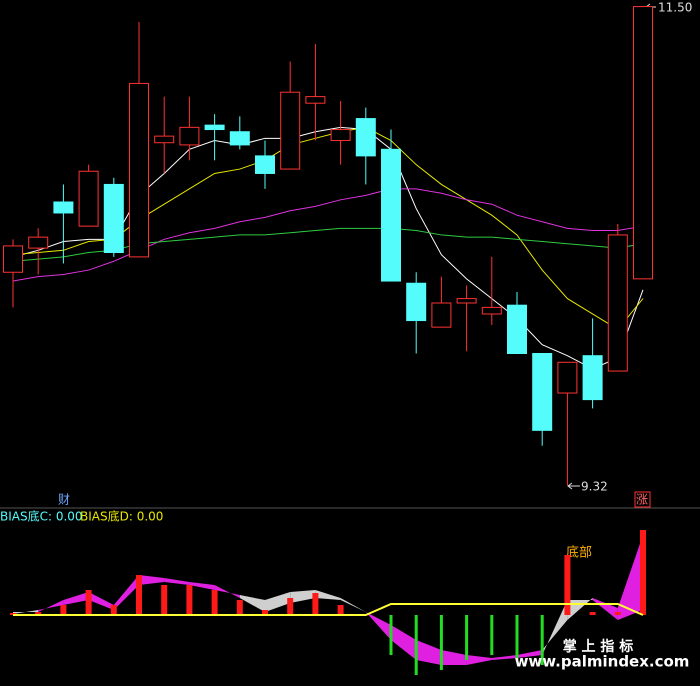  What do you see at coordinates (675, 8) in the screenshot?
I see `high-label: 11.50` at bounding box center [675, 8].